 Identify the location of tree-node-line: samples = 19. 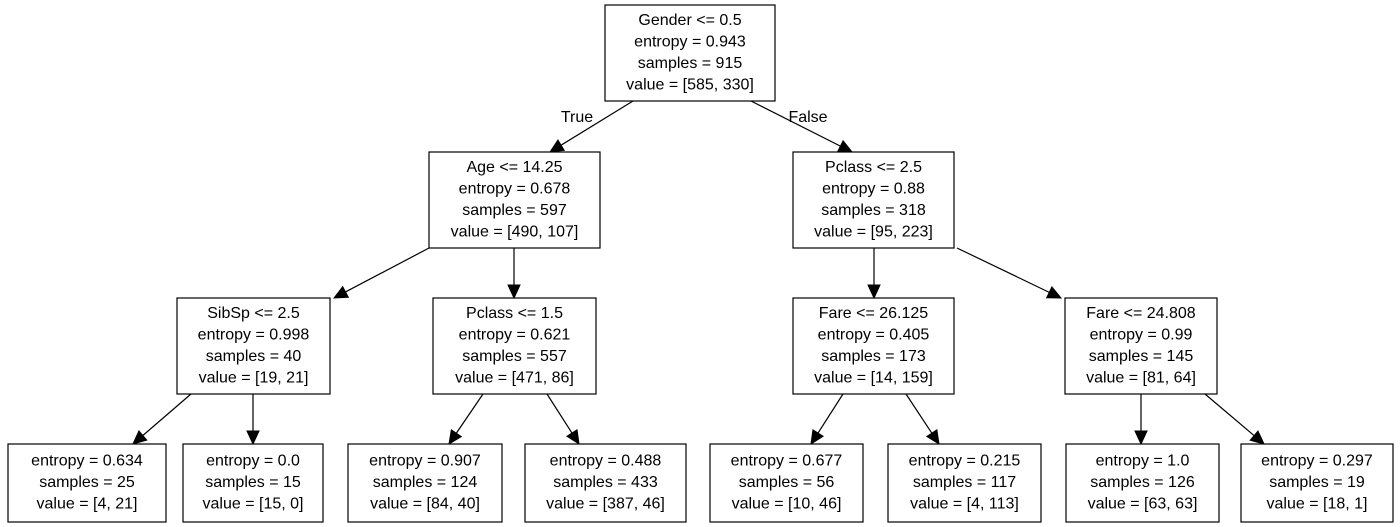
(1317, 482).